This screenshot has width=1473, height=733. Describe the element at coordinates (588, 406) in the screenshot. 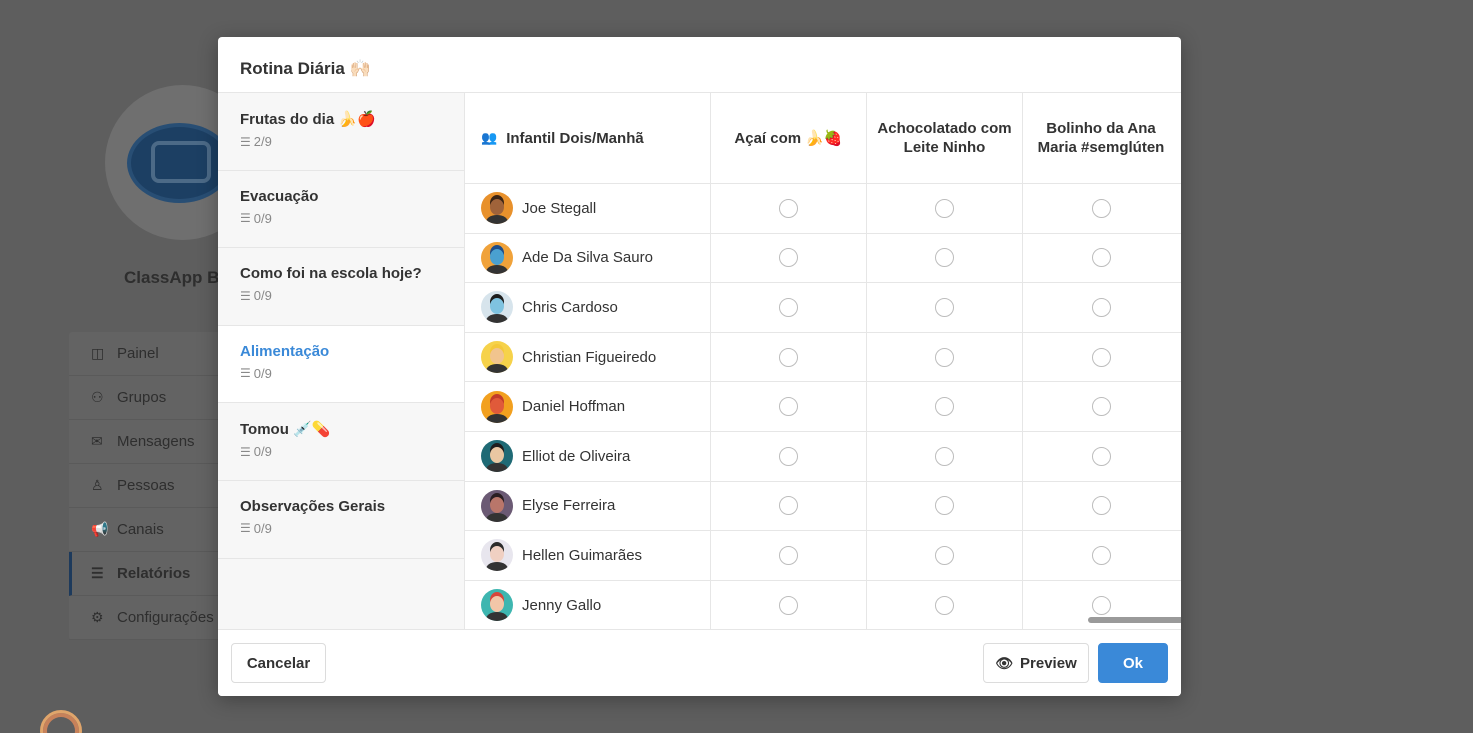

I see `student-cell: Daniel Hoffman` at that location.